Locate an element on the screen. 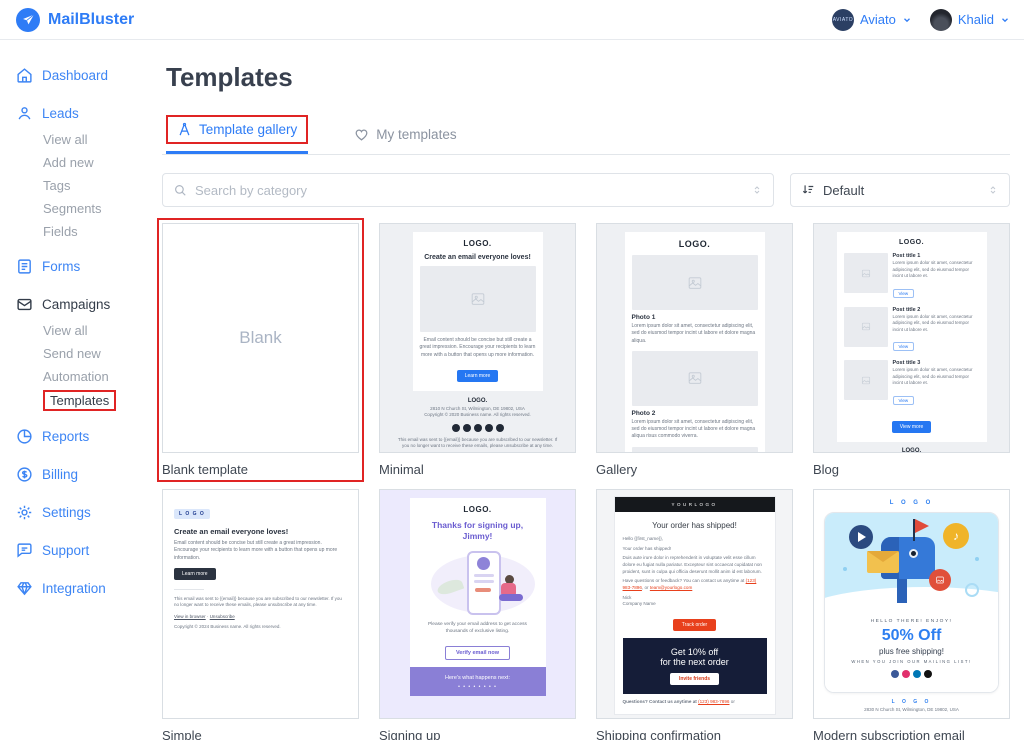  chat-icon is located at coordinates (24, 550).